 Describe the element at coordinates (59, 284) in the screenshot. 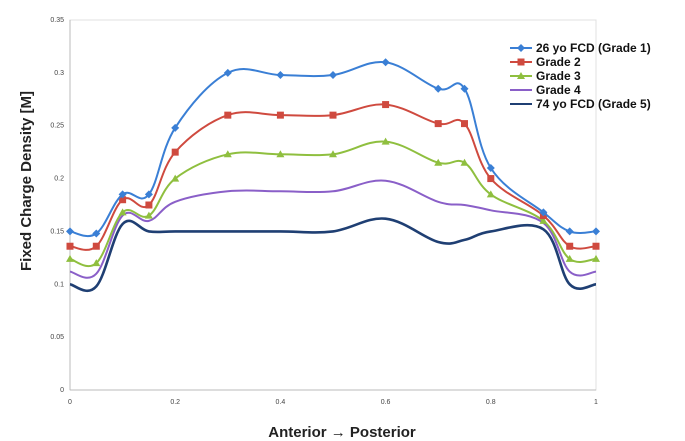

I see `y-tick-label: 0.1` at that location.